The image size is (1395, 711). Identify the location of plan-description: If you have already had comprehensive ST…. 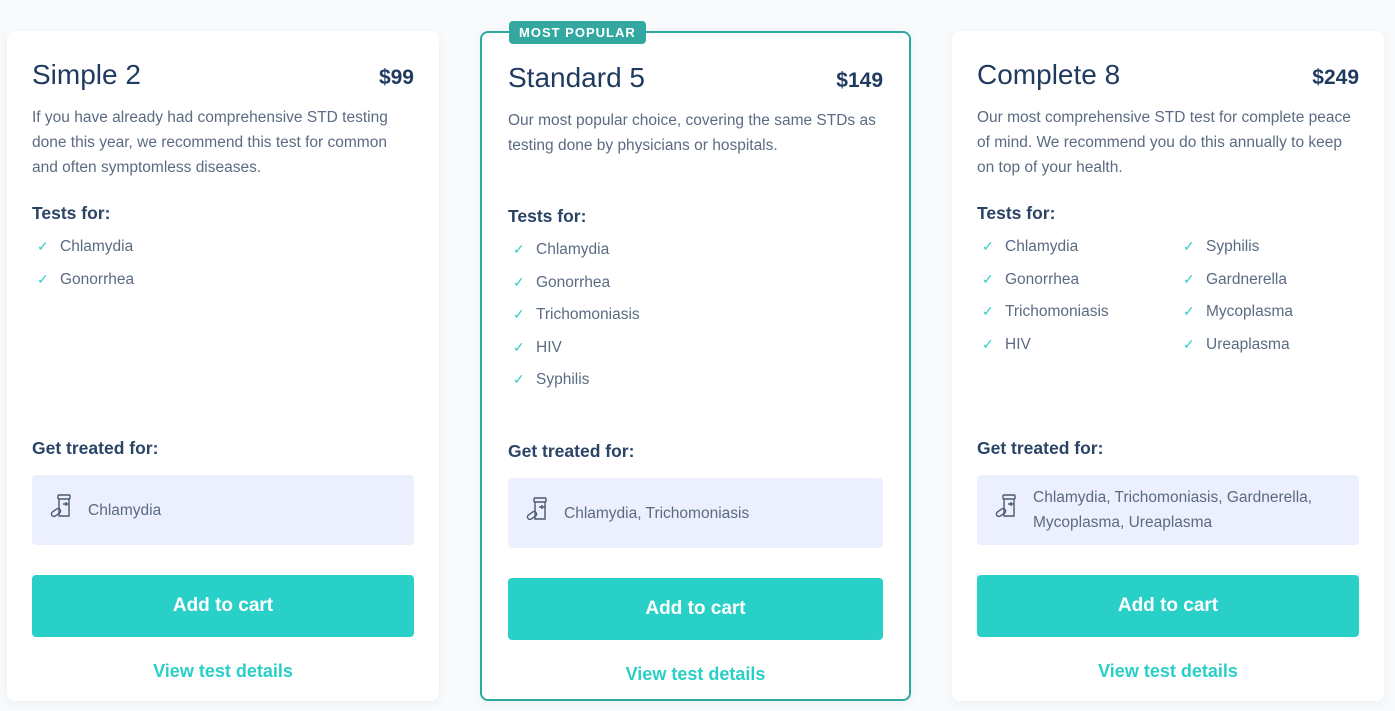
(210, 142).